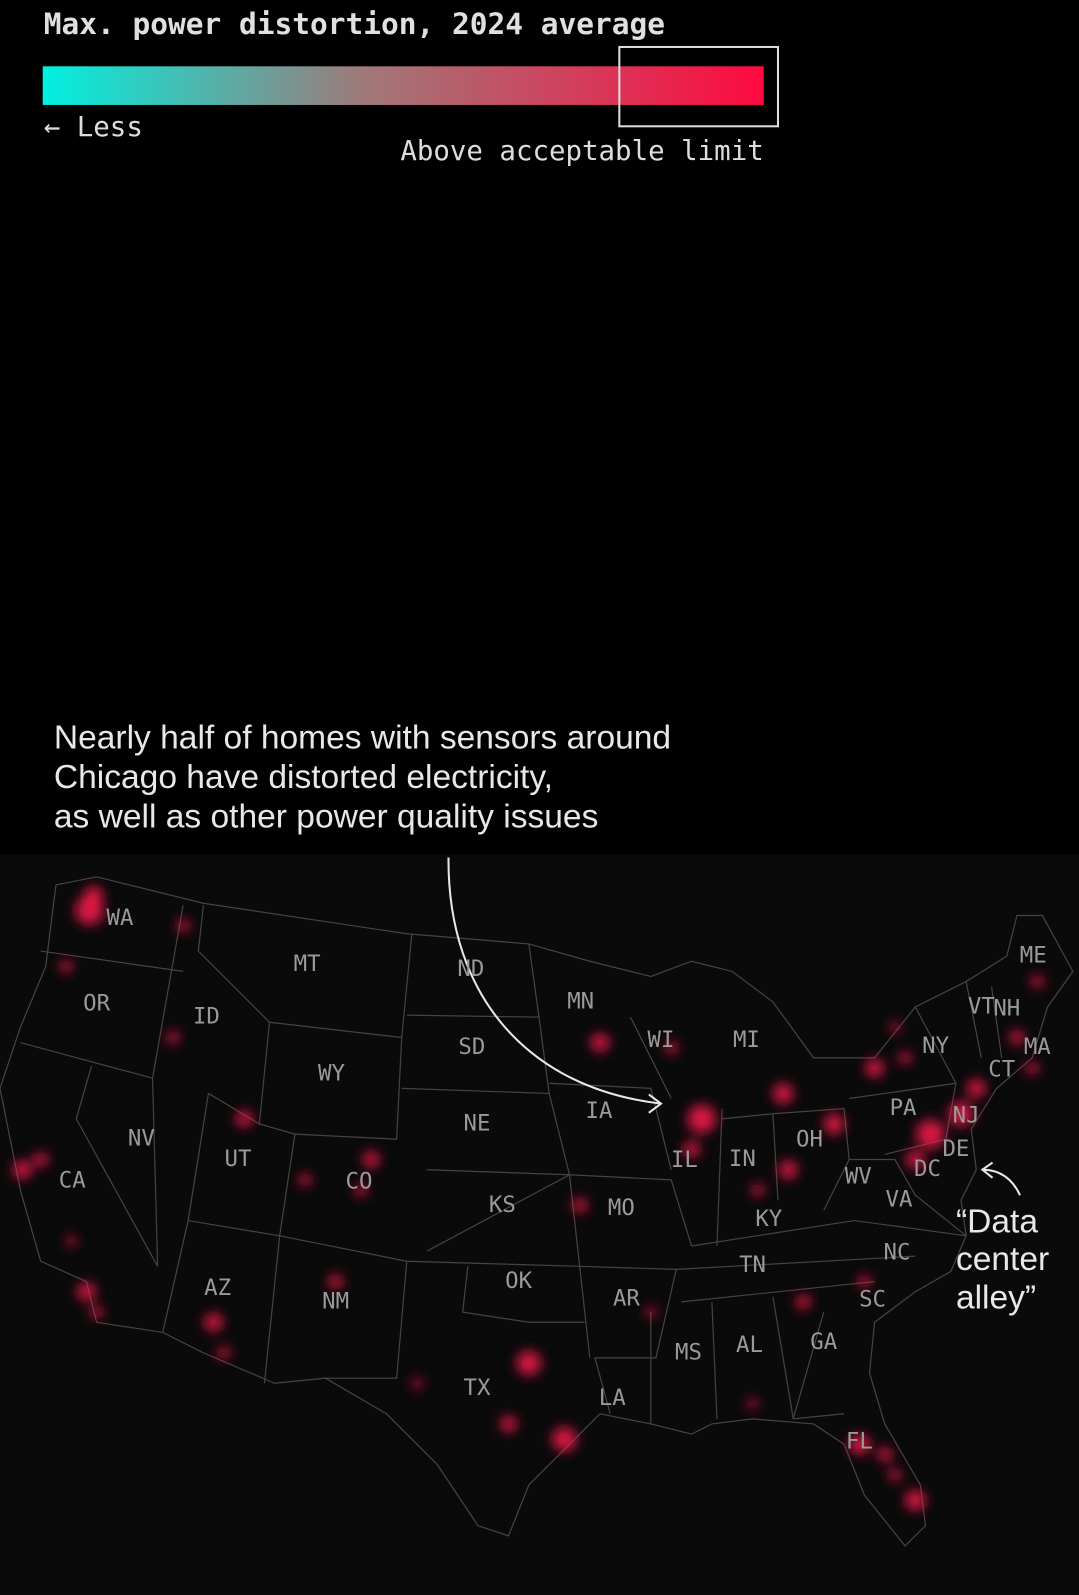 The width and height of the screenshot is (1079, 1595). Describe the element at coordinates (476, 1388) in the screenshot. I see `state-label: TX` at that location.